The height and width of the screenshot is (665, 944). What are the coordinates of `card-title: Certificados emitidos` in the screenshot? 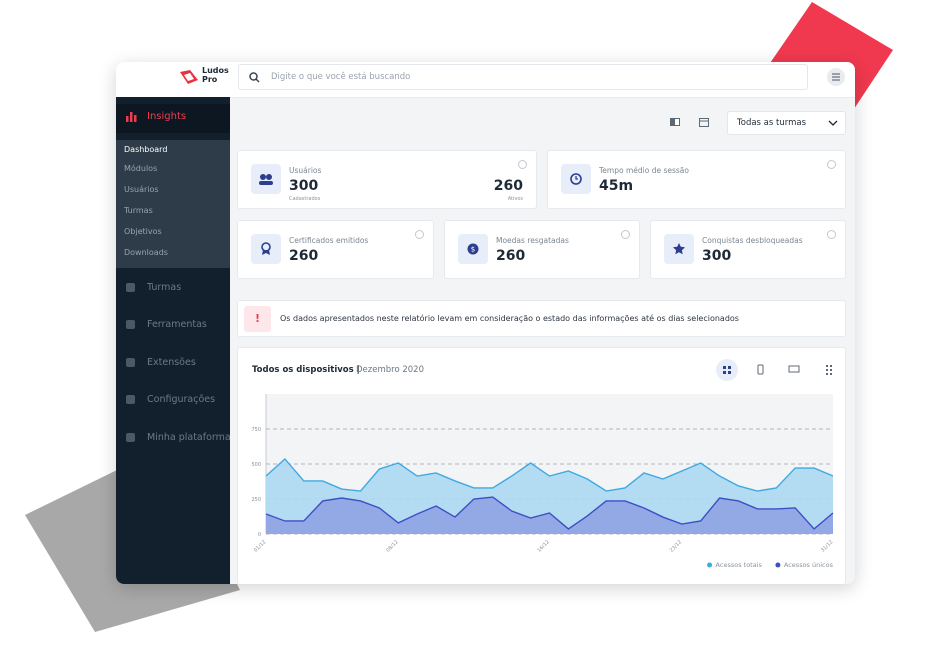 It's located at (329, 240).